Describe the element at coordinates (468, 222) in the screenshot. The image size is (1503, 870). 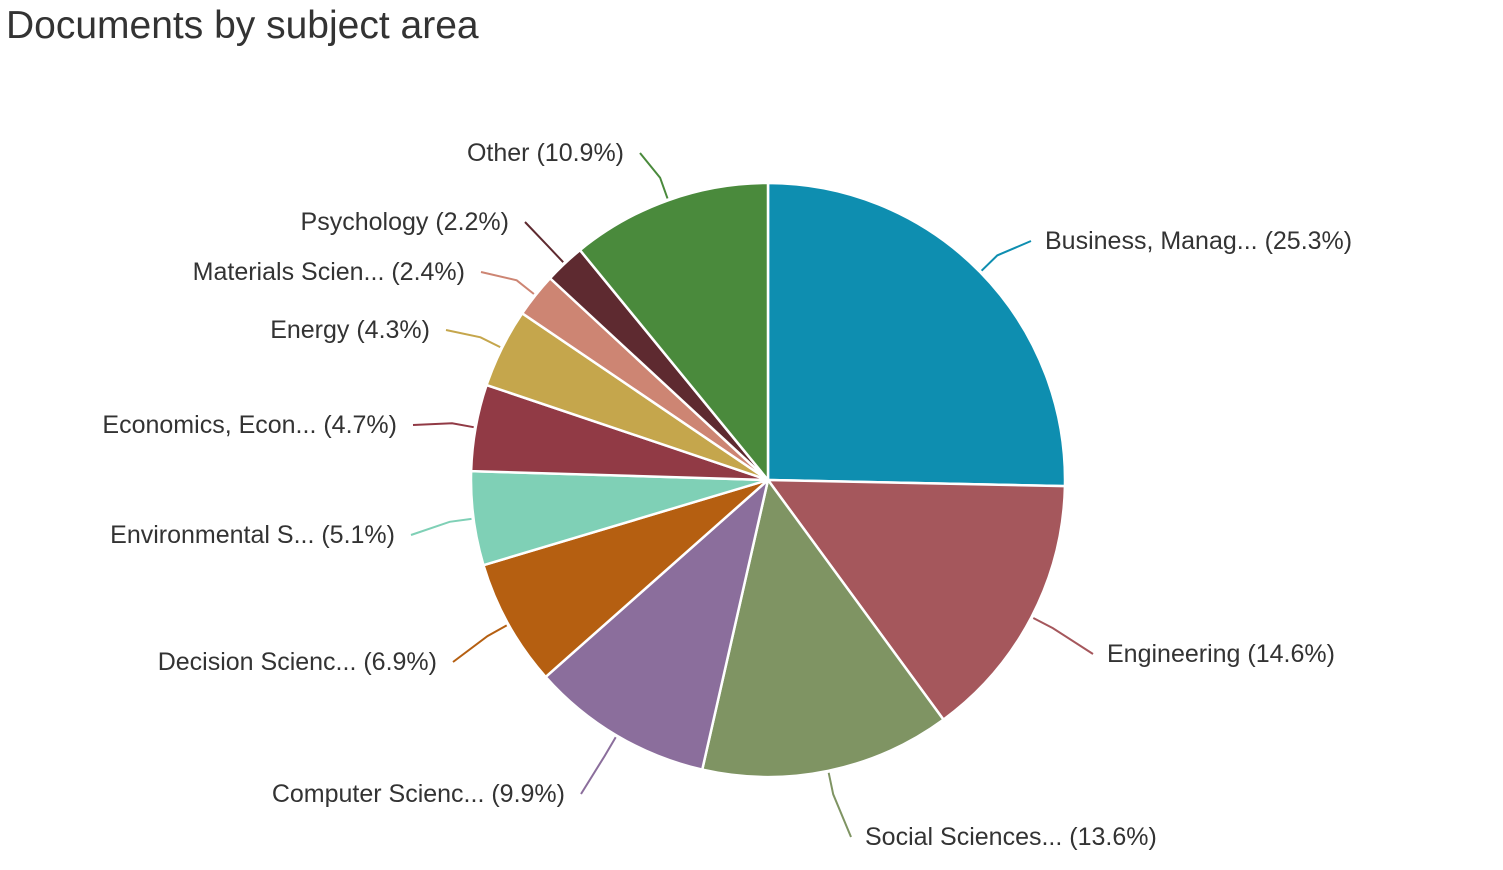
I see `slice-label-percent: (2.2%)` at that location.